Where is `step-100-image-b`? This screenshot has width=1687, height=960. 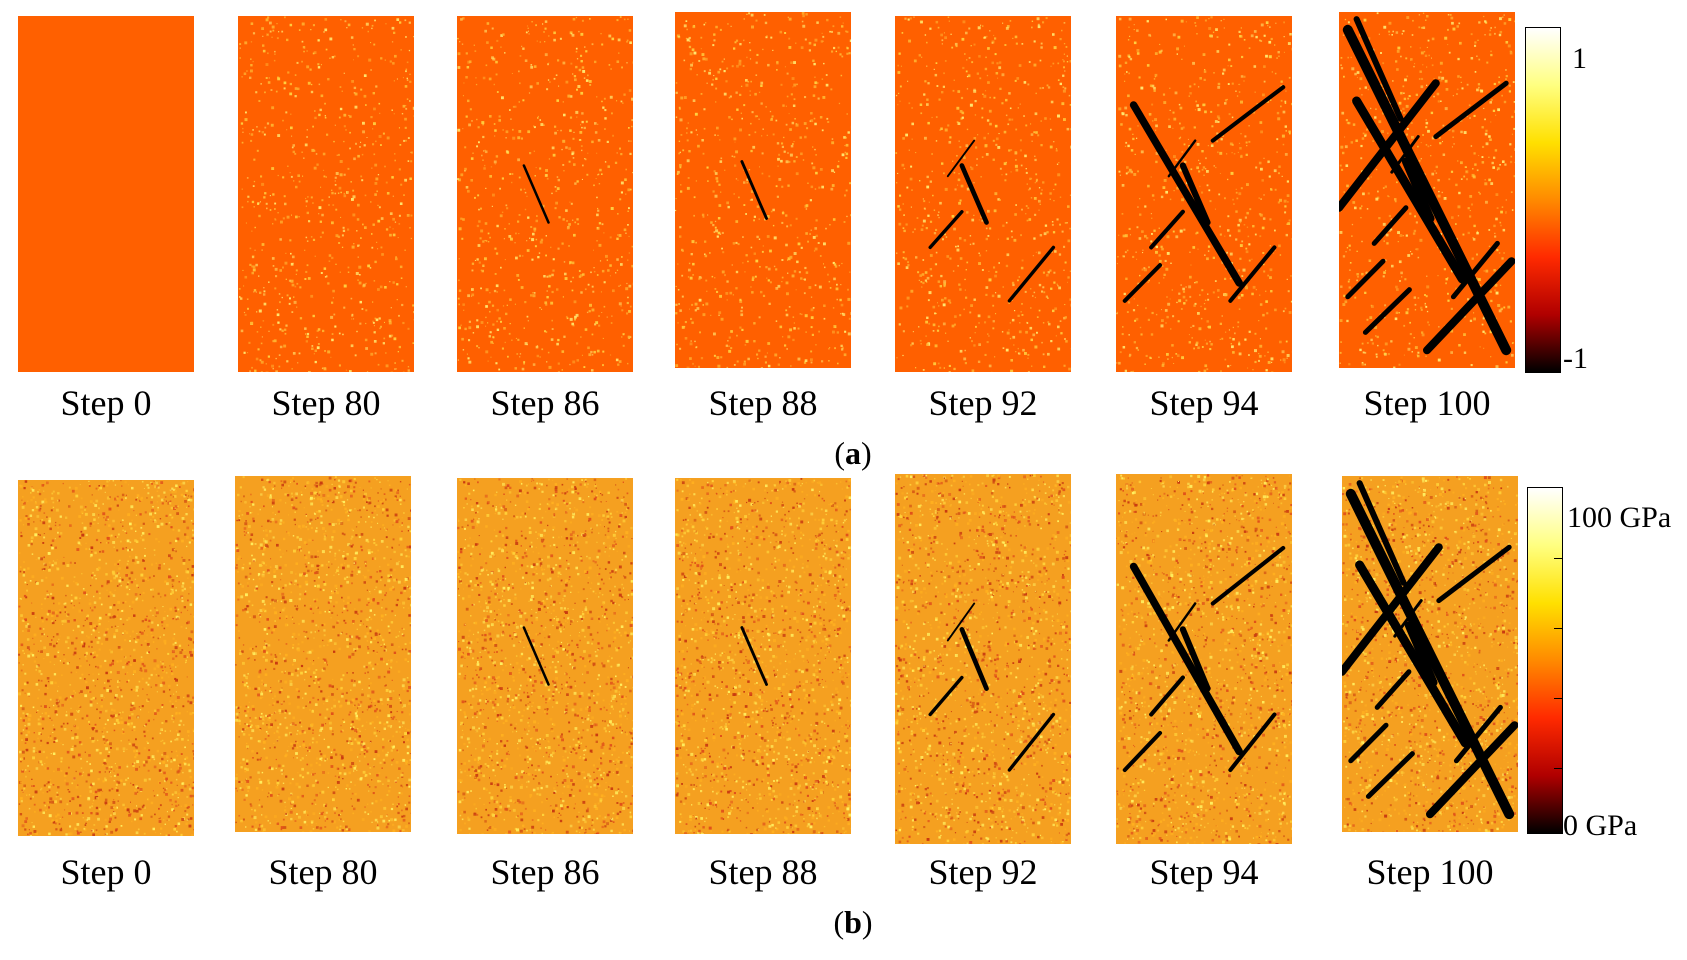 step-100-image-b is located at coordinates (1430, 654).